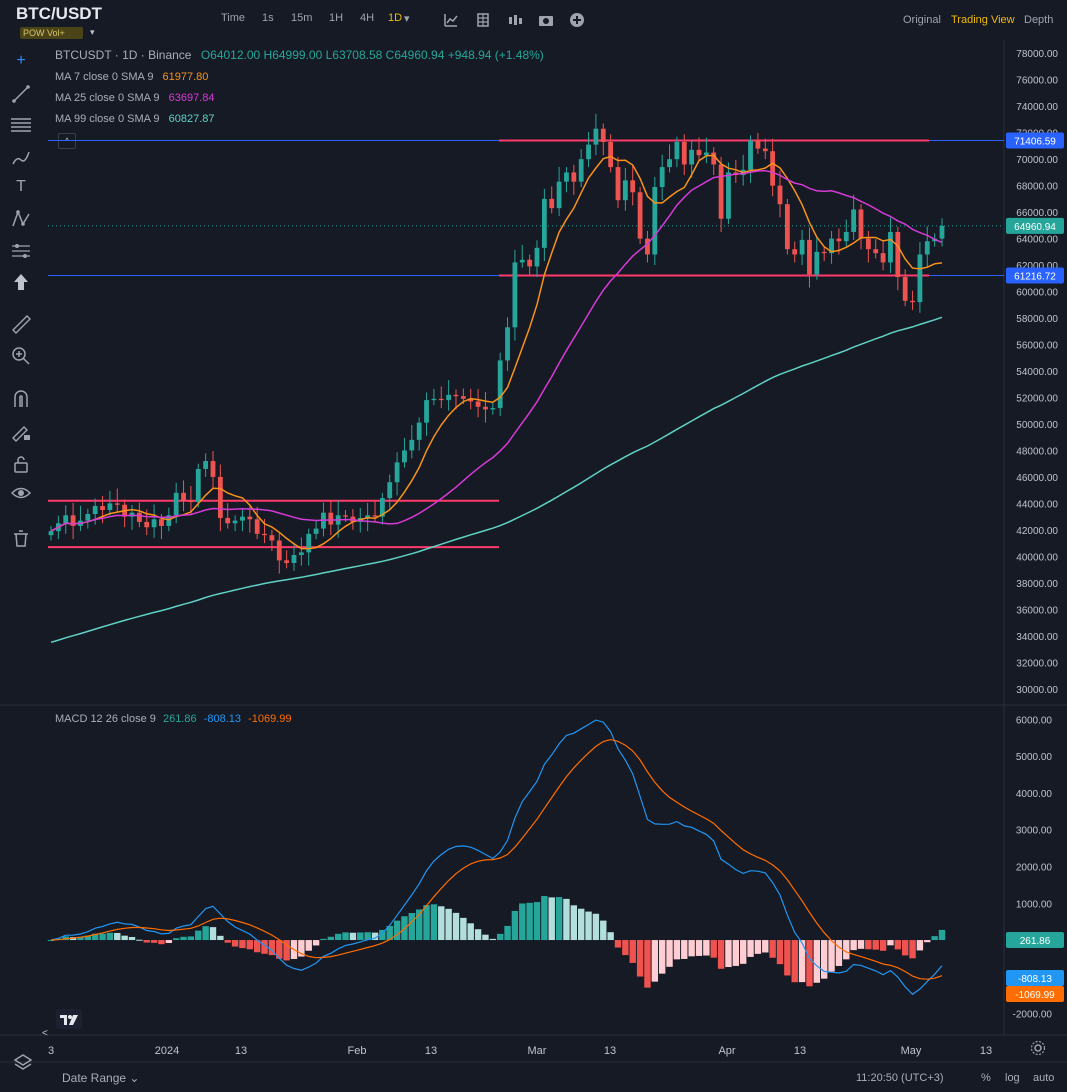  What do you see at coordinates (21, 125) in the screenshot?
I see `fib-icon` at bounding box center [21, 125].